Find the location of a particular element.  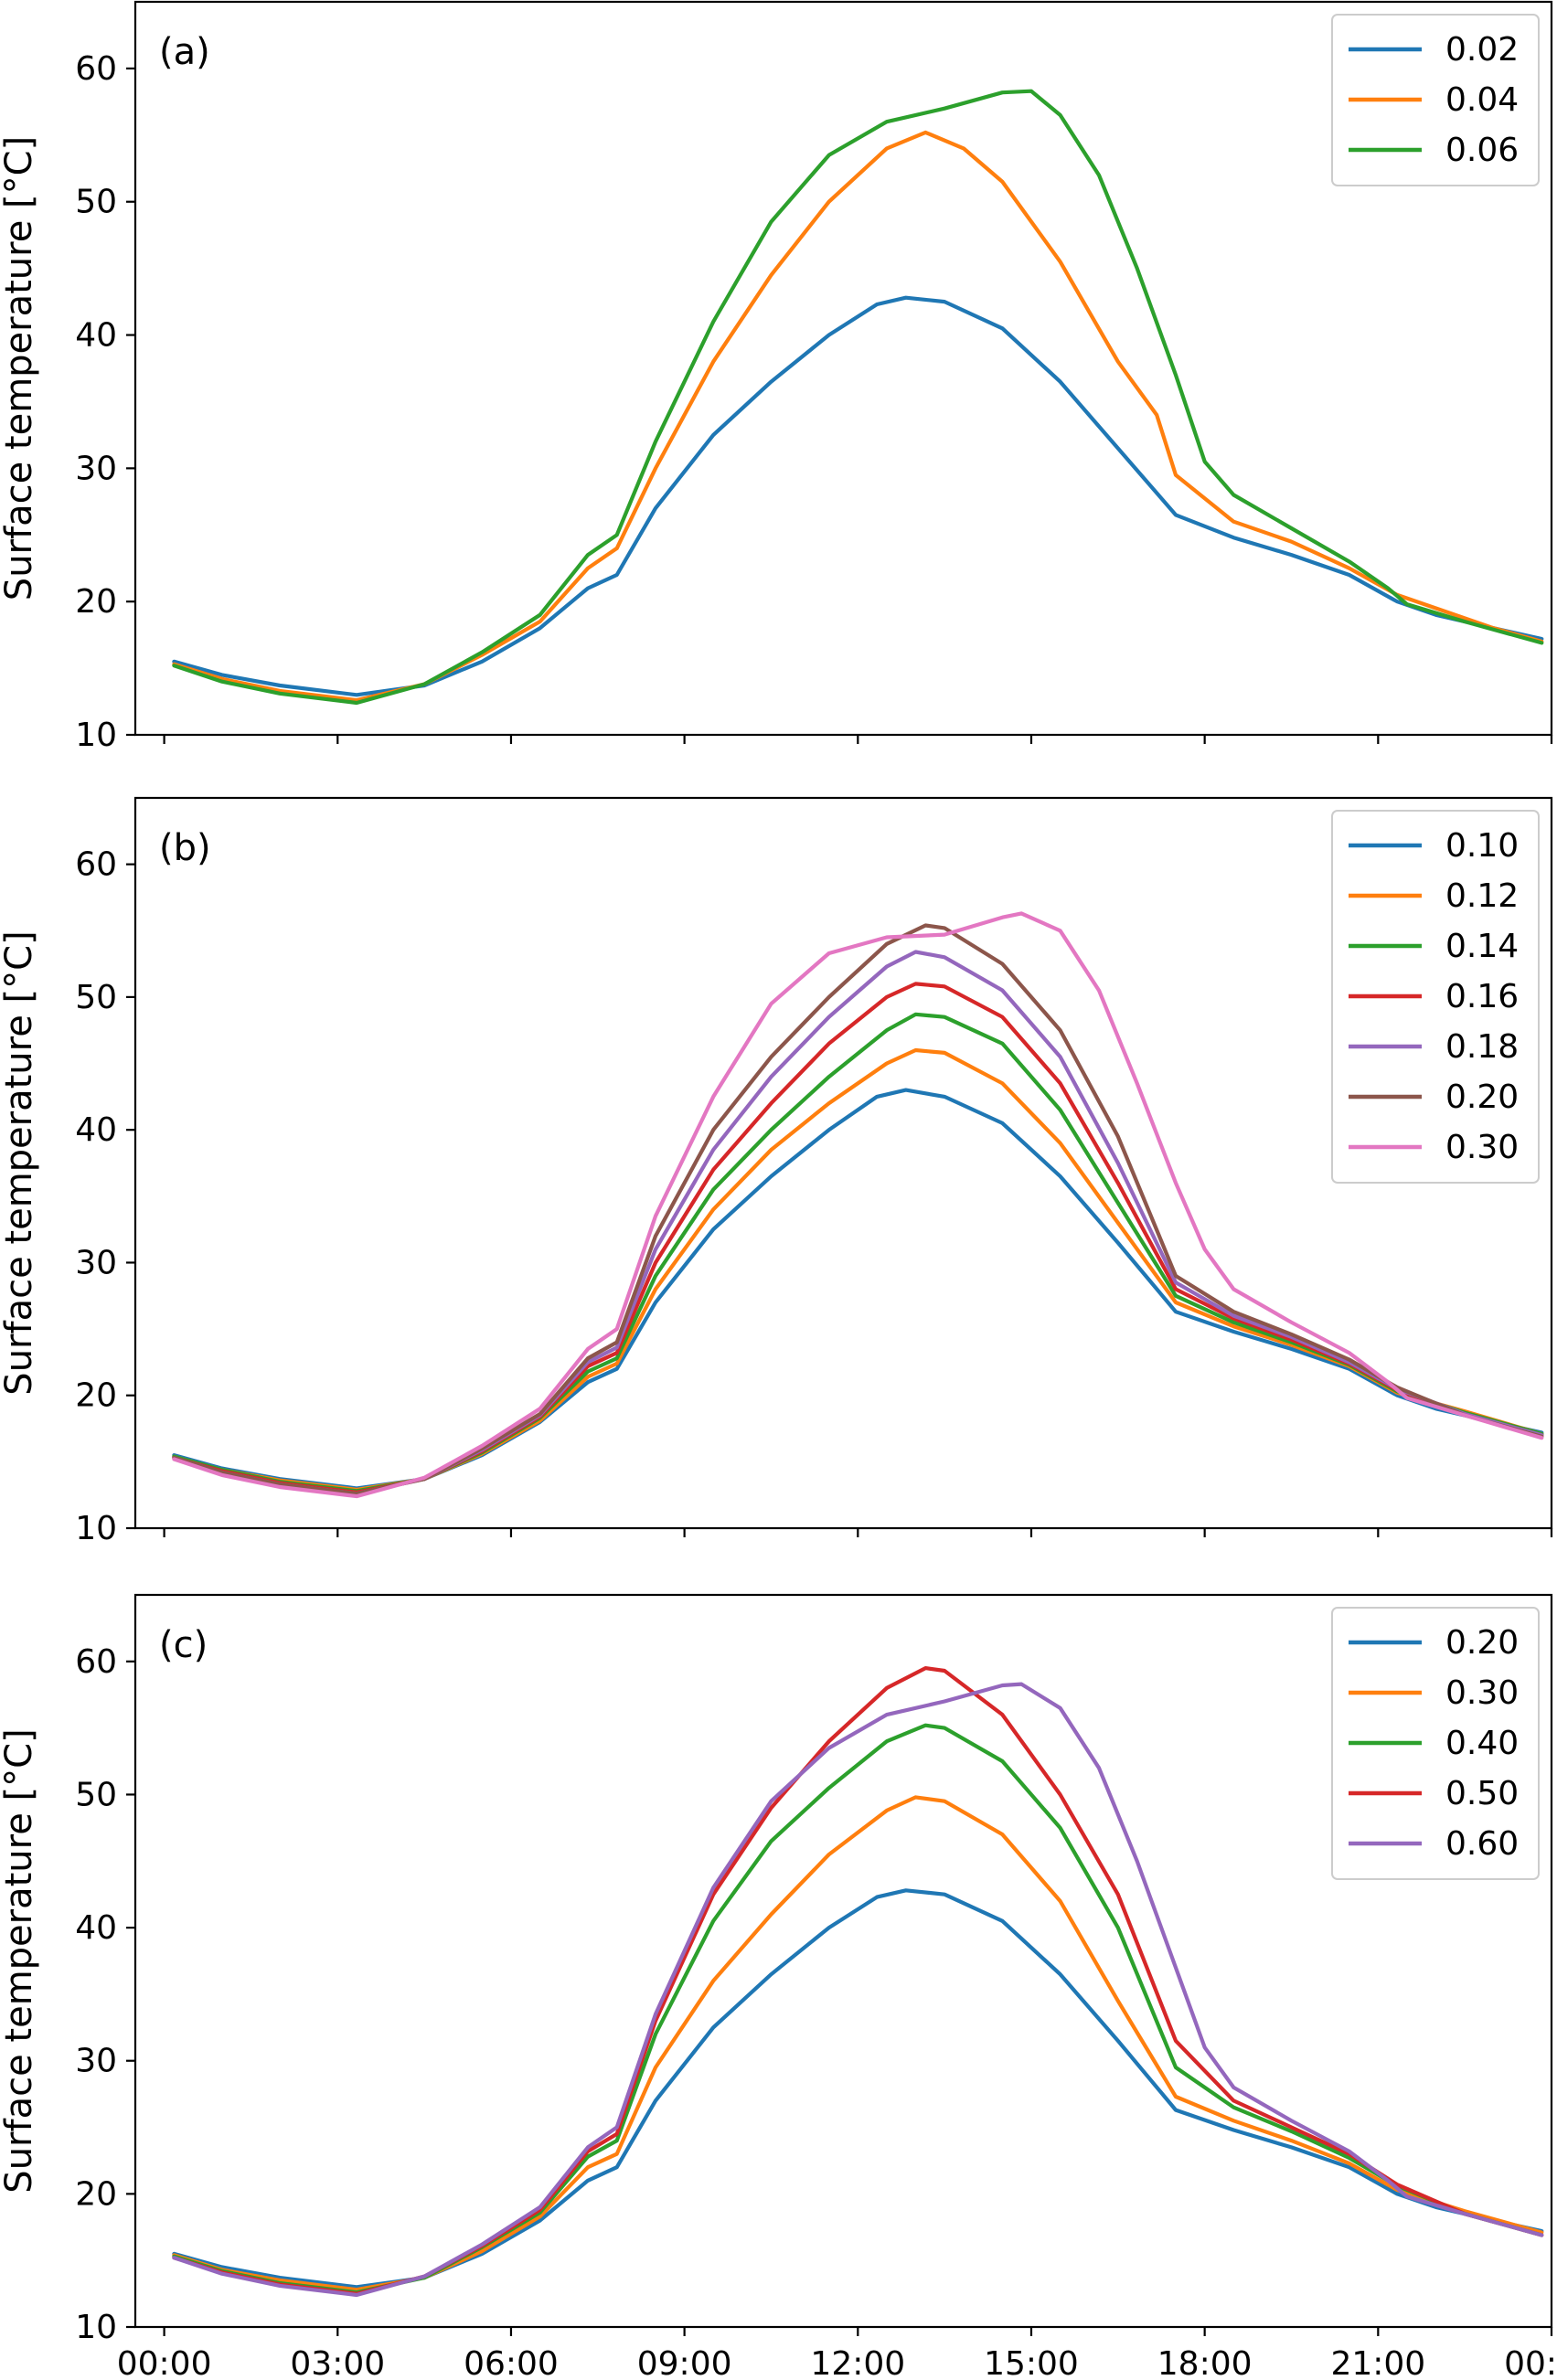

series-line-0.20 is located at coordinates (858, 2089).